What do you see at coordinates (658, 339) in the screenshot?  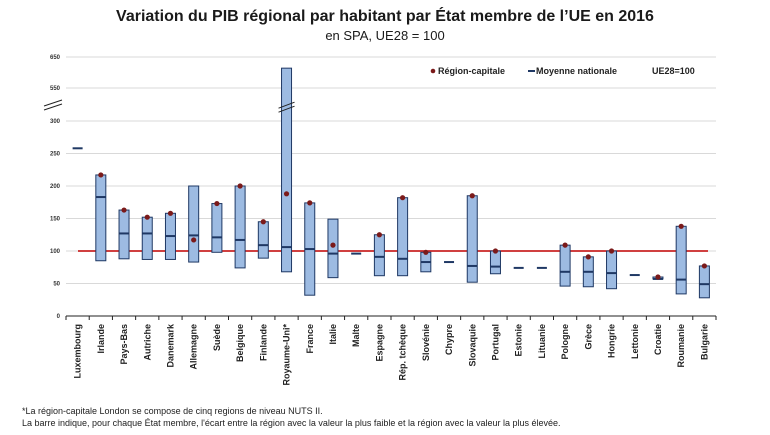 I see `category-label: Croatie` at bounding box center [658, 339].